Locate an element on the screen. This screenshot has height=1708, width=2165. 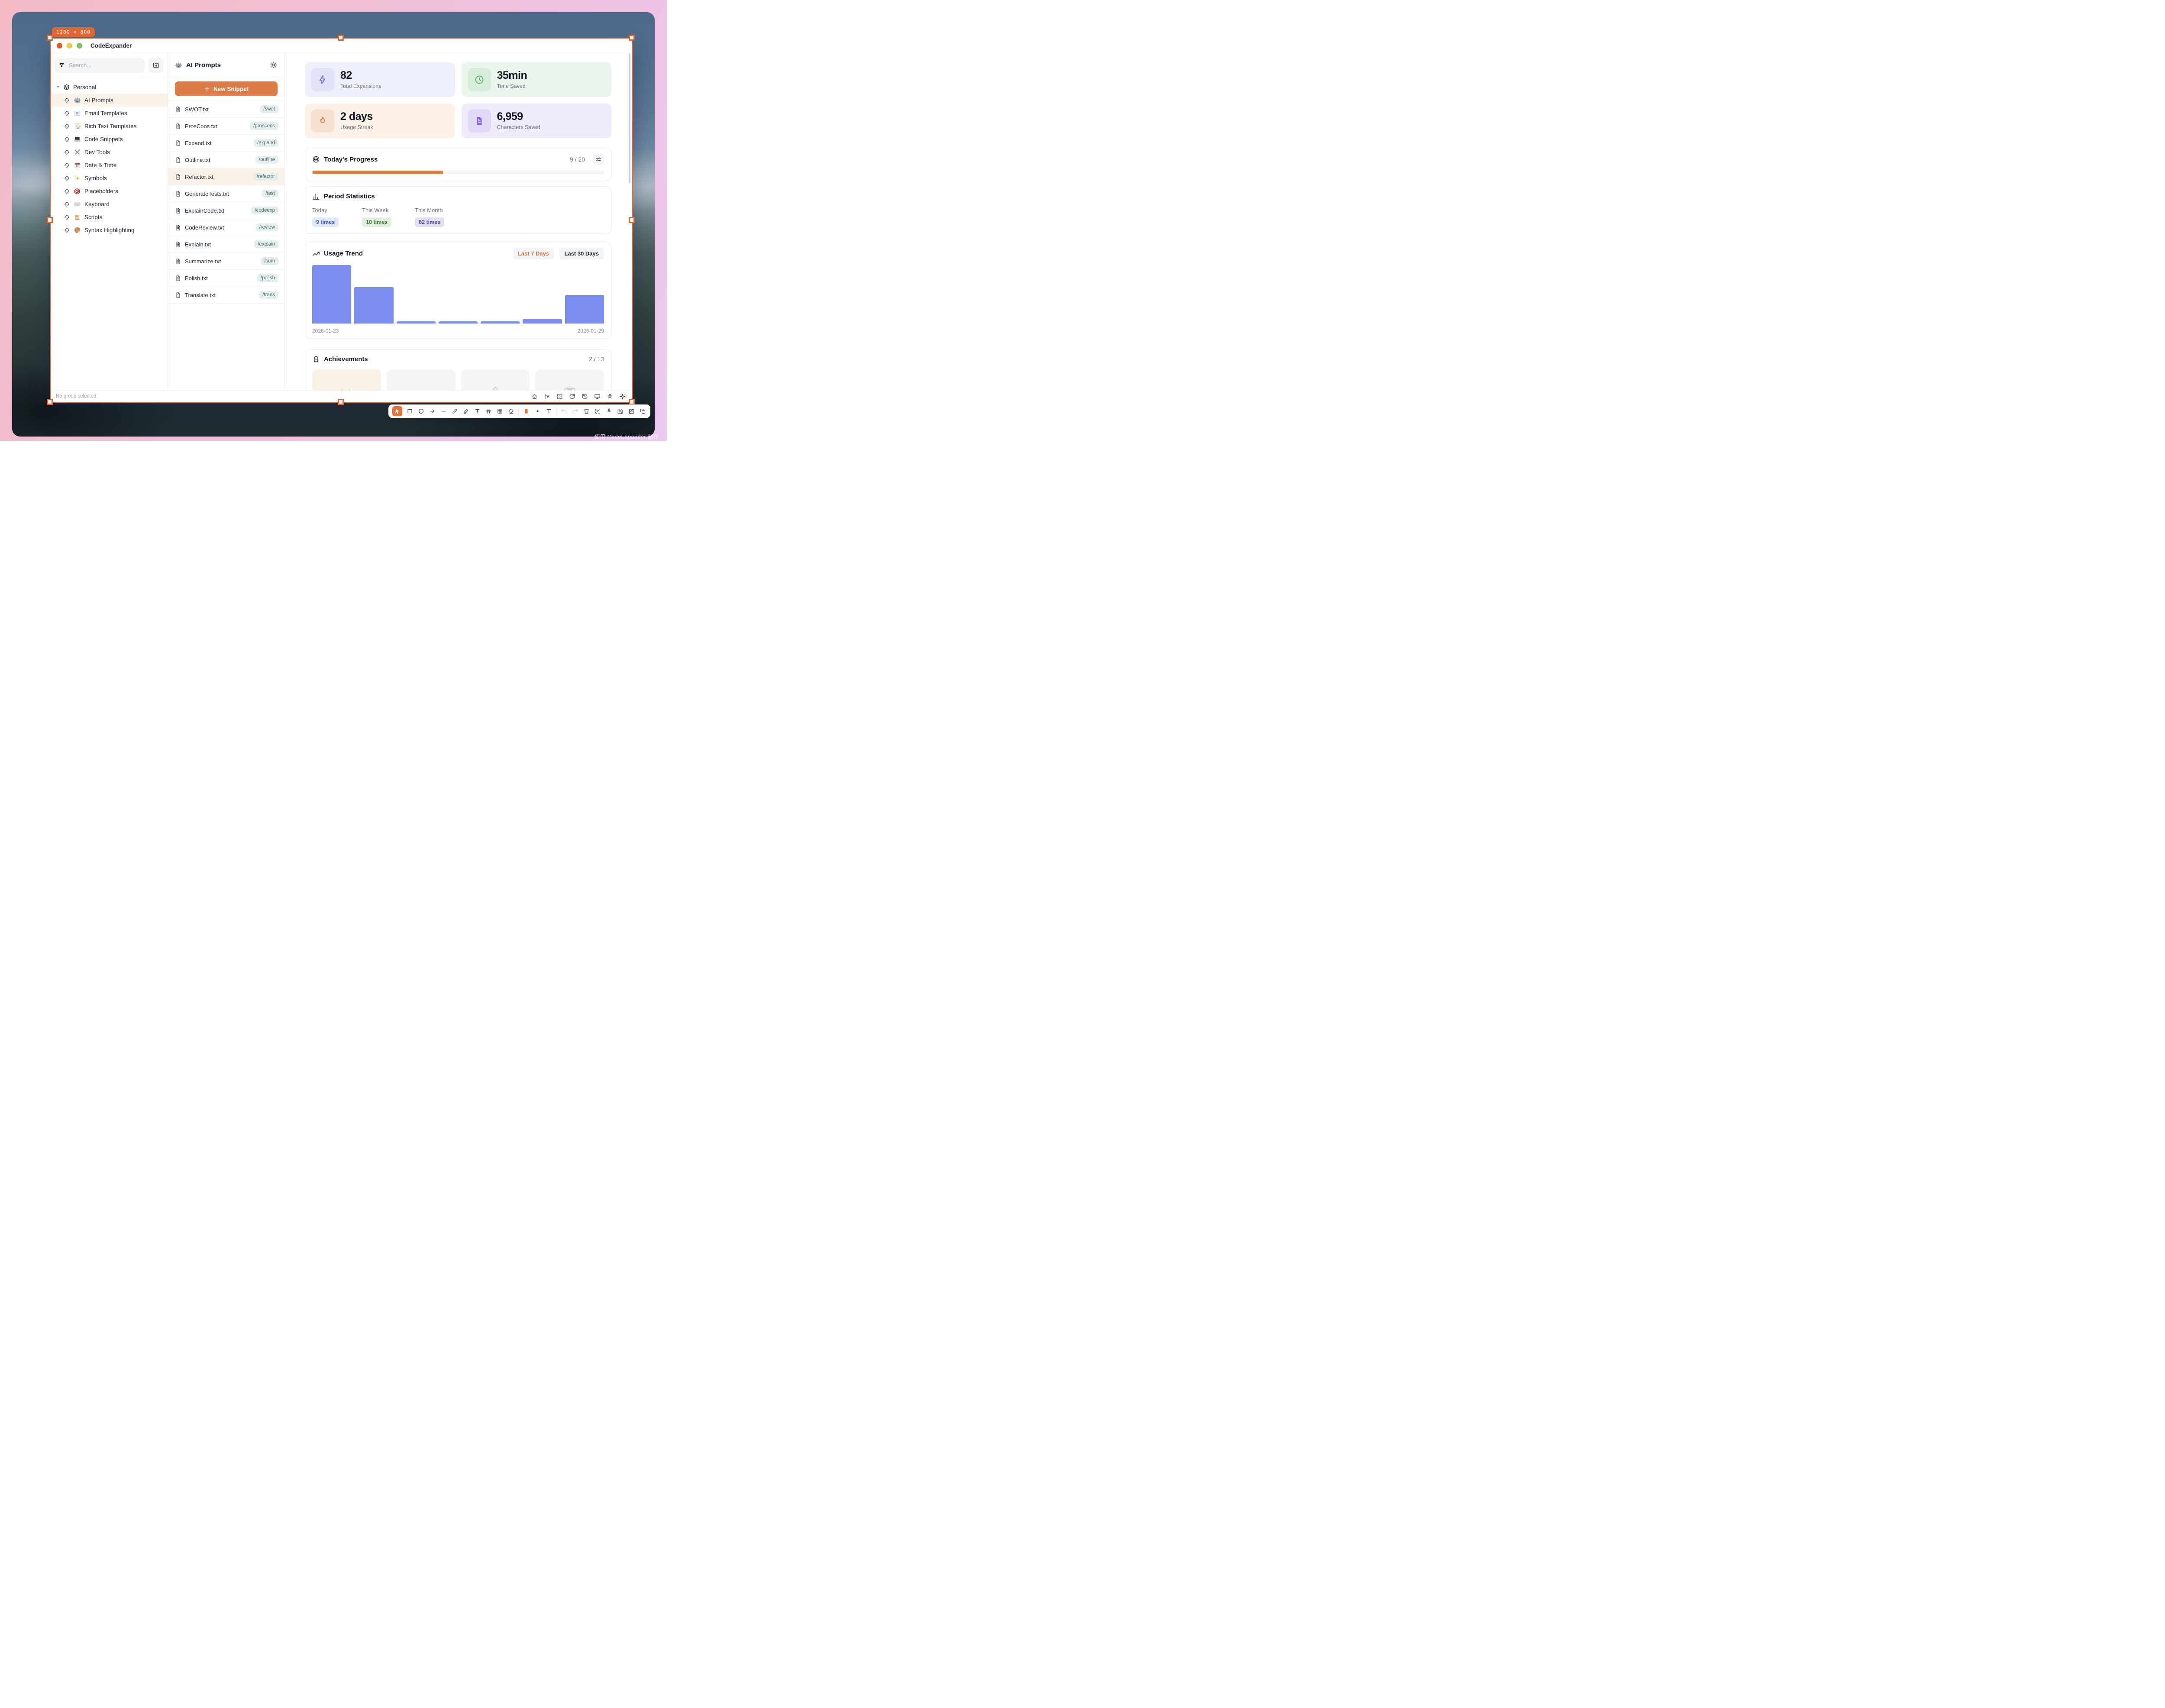
home-icon is located at coordinates (534, 396).